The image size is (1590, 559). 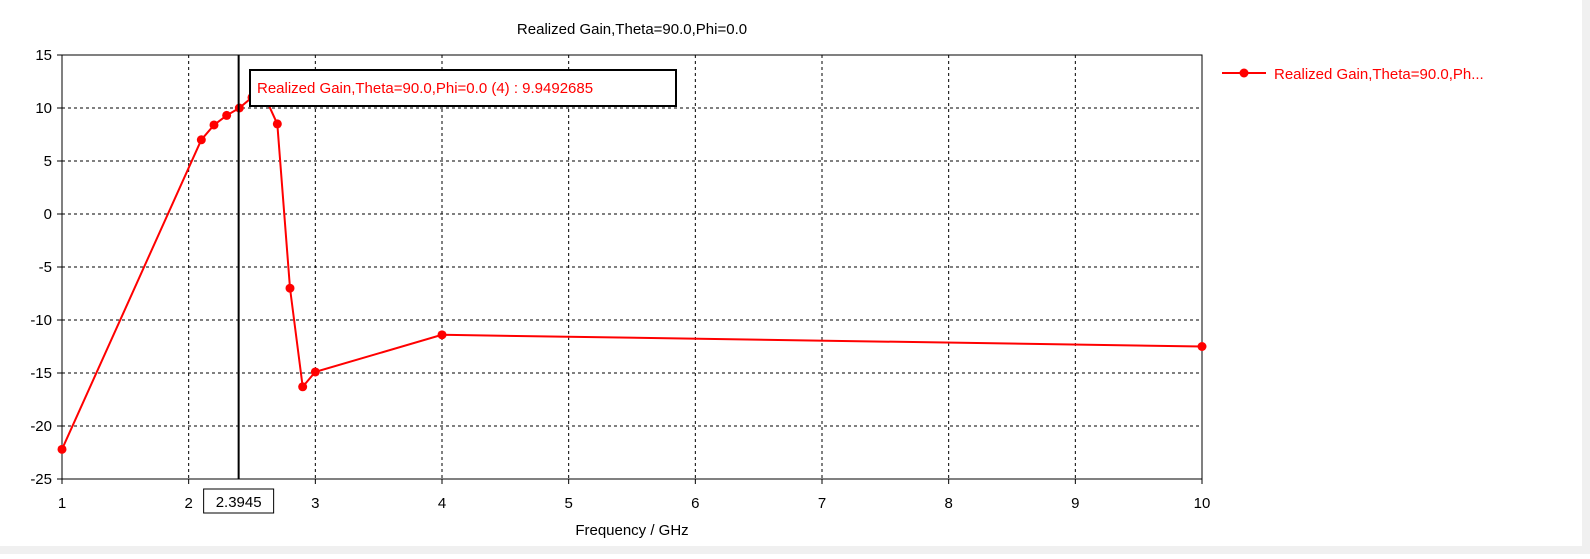 I want to click on x-tick-label: 3, so click(x=315, y=503).